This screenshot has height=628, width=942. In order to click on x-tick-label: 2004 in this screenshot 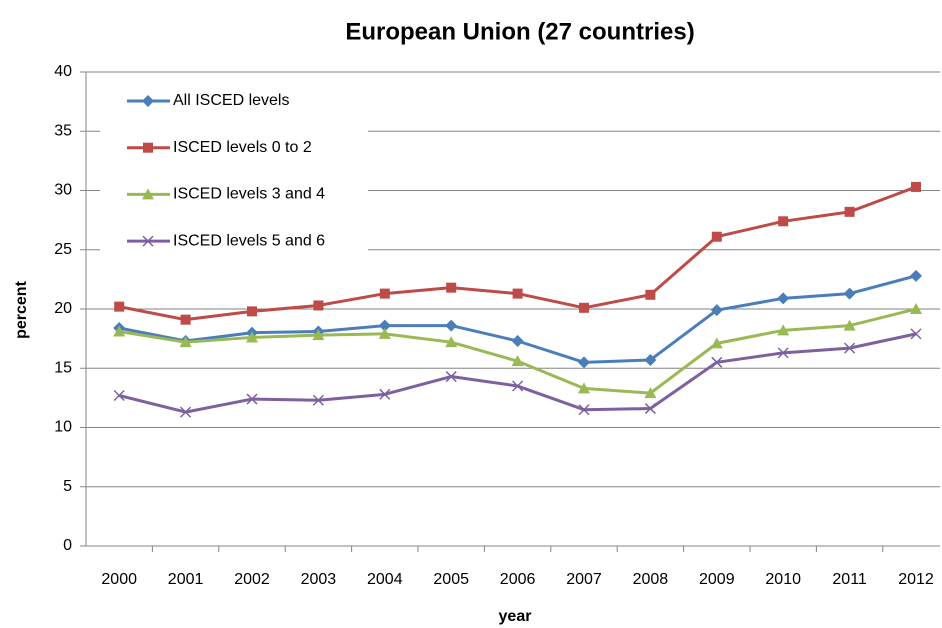, I will do `click(385, 579)`.